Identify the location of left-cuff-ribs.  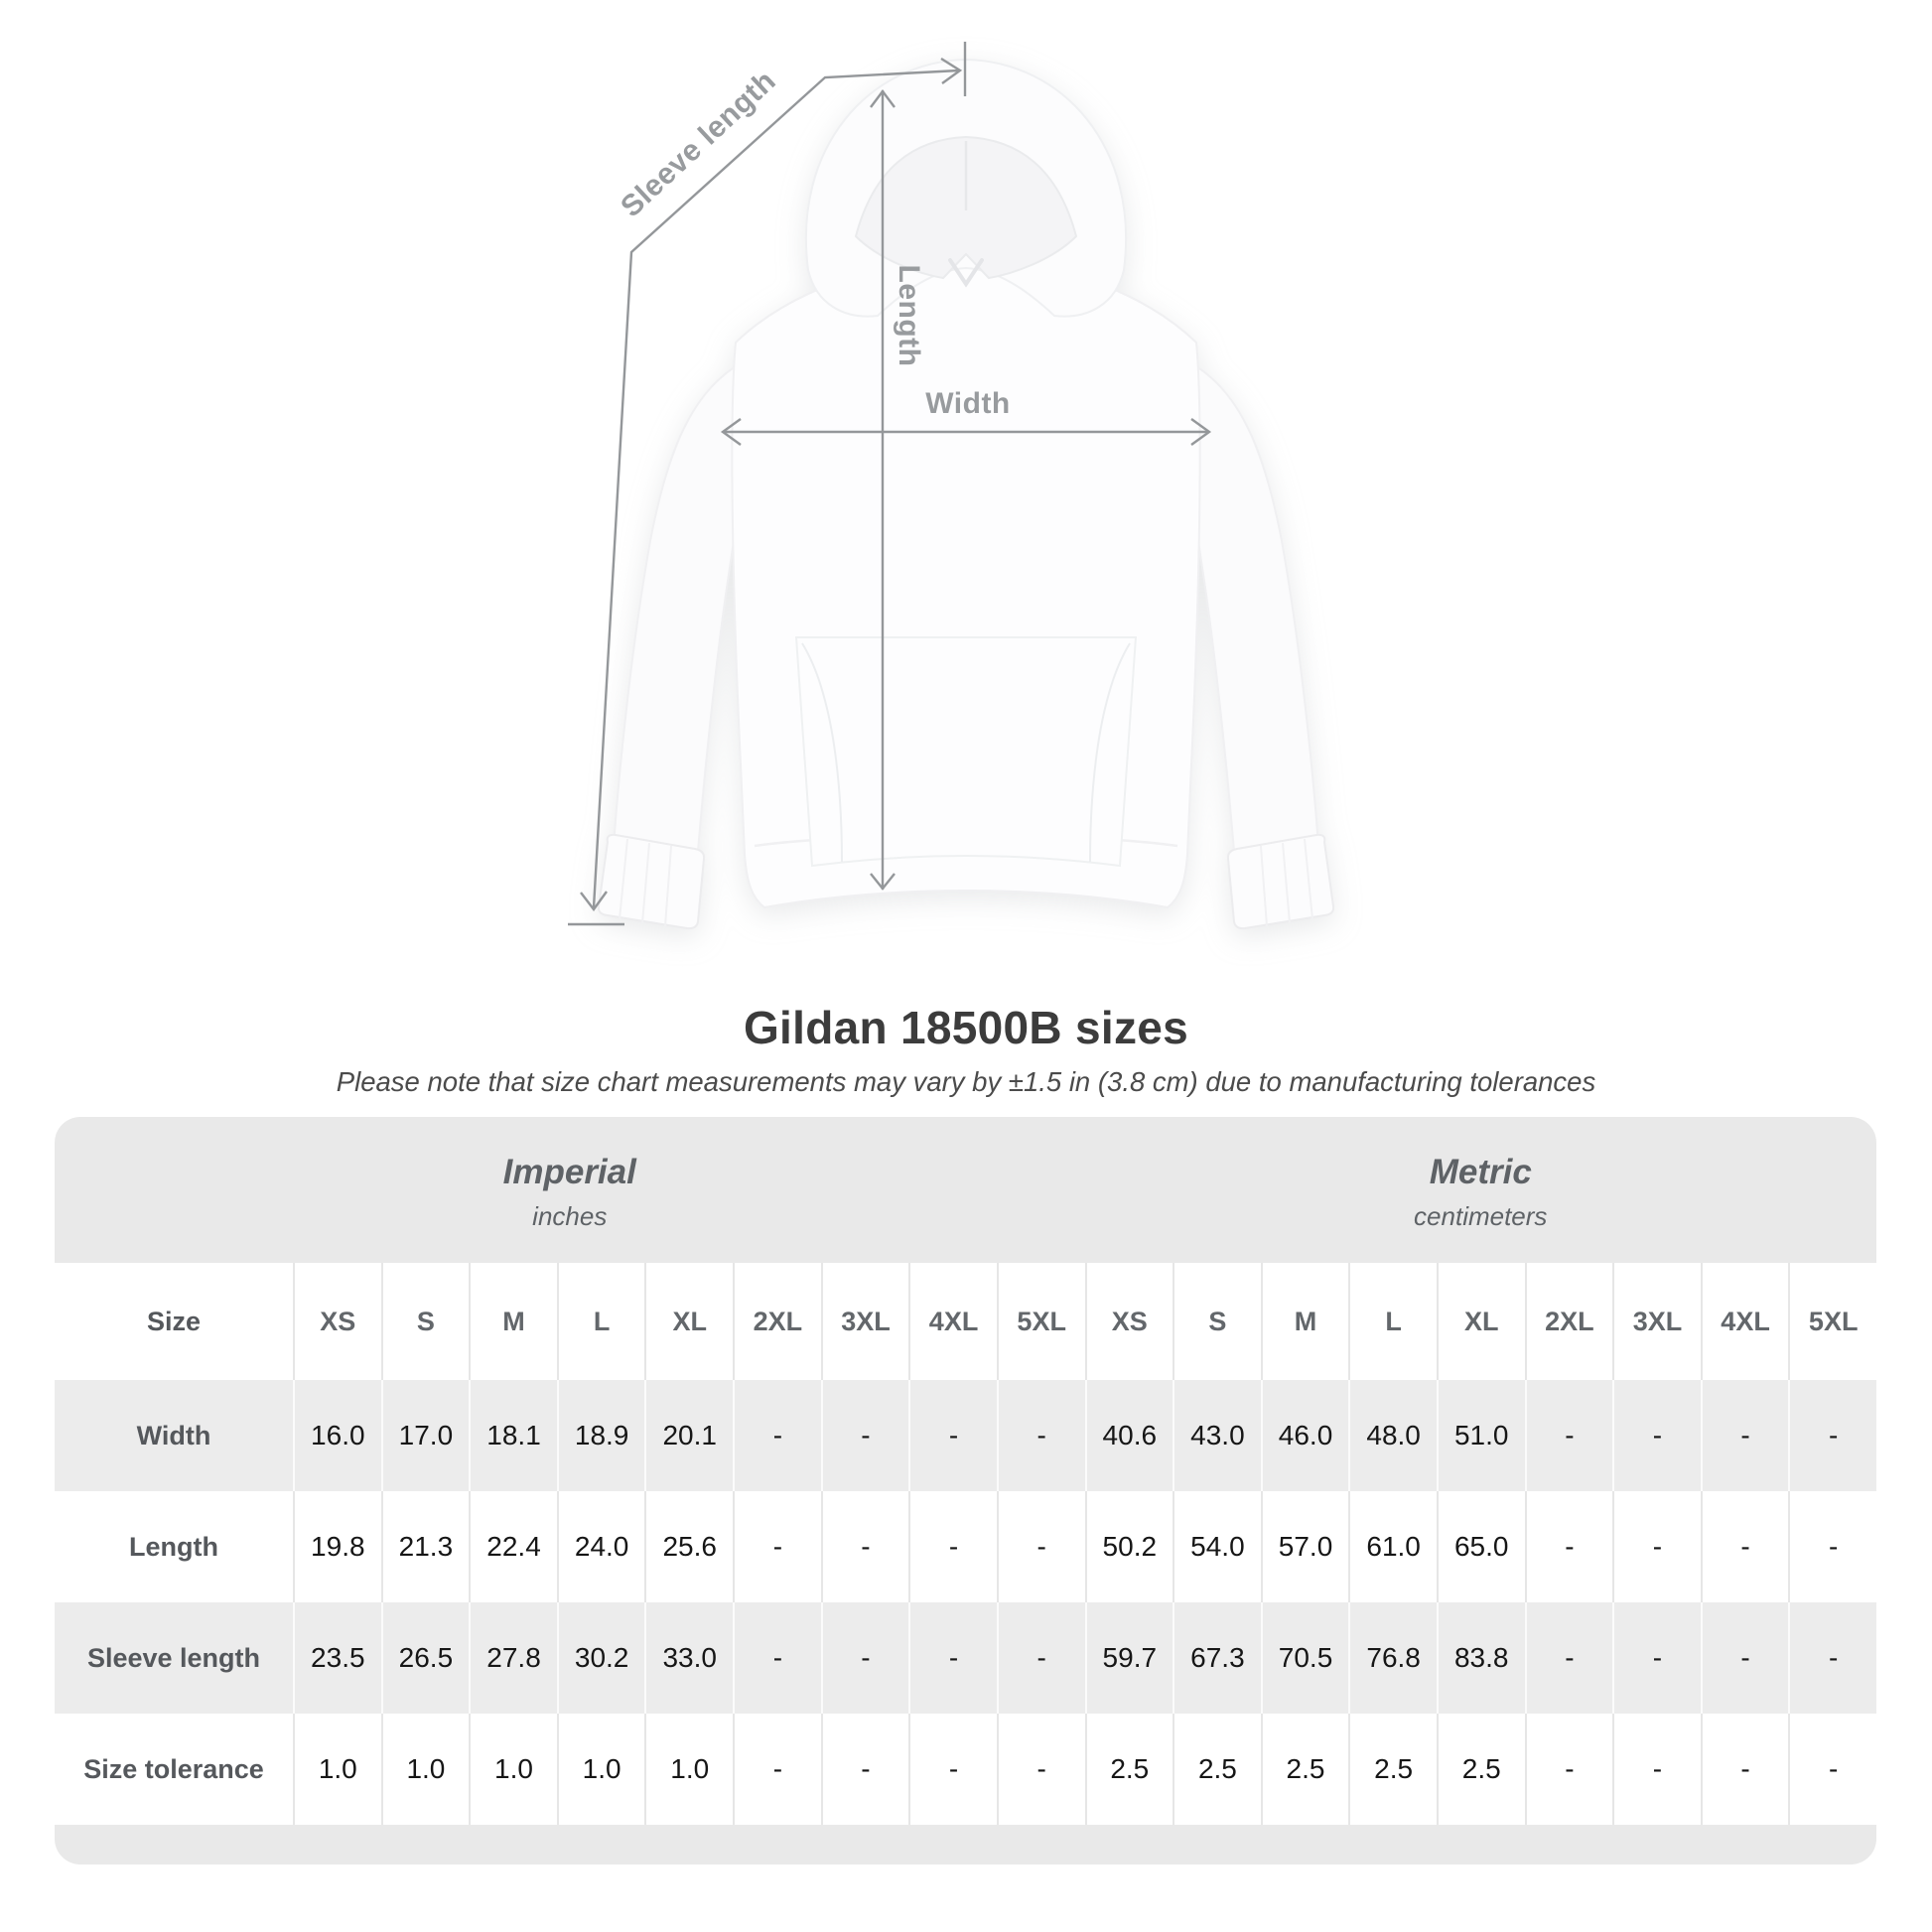
(646, 882).